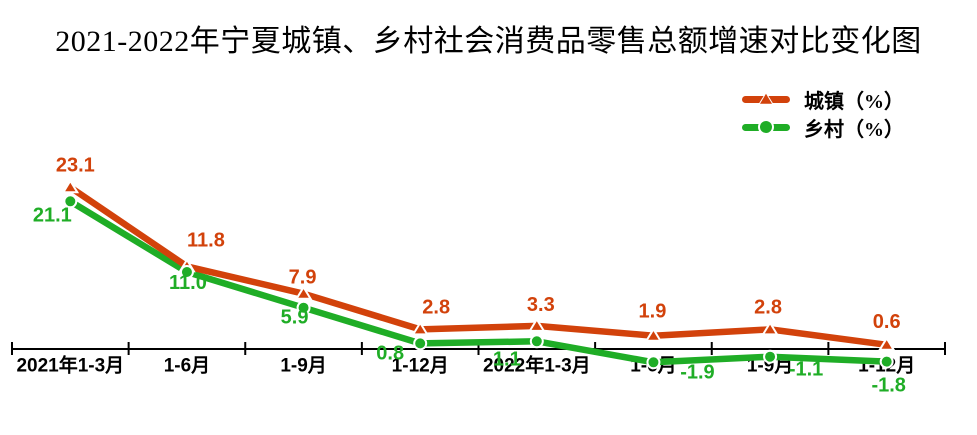 The height and width of the screenshot is (435, 977). What do you see at coordinates (507, 359) in the screenshot?
I see `rural-value-label: 1.1` at bounding box center [507, 359].